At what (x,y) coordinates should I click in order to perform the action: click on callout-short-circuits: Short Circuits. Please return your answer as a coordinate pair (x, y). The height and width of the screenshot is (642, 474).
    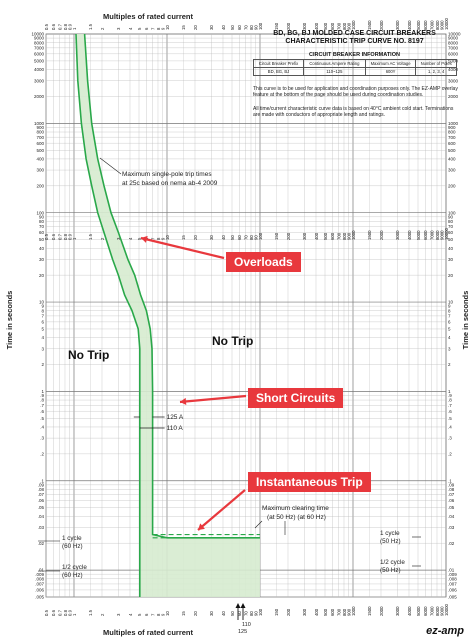
    Looking at the image, I should click on (296, 398).